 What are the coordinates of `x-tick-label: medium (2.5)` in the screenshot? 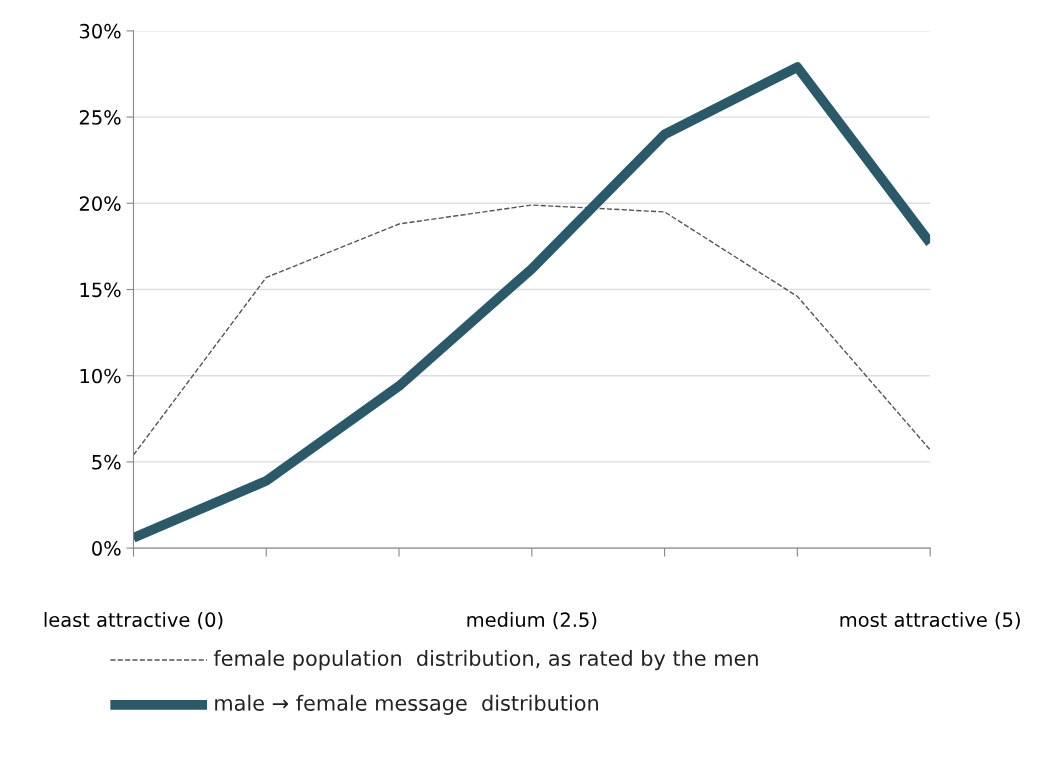 It's located at (532, 621).